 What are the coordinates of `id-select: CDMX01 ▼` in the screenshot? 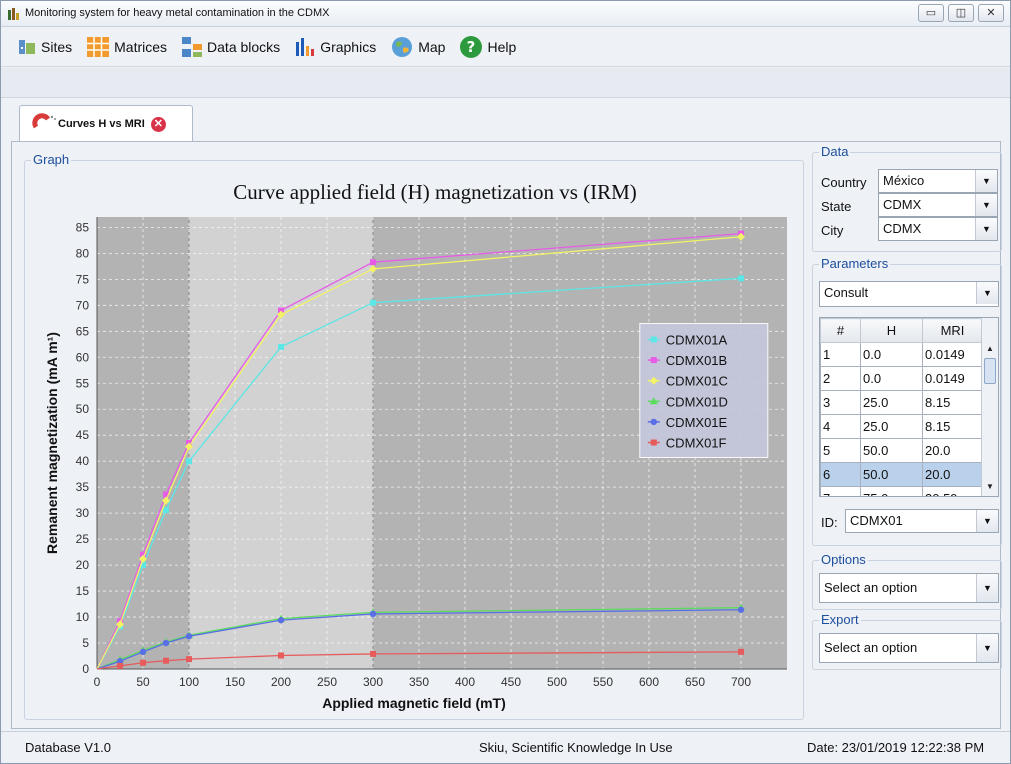 It's located at (922, 521).